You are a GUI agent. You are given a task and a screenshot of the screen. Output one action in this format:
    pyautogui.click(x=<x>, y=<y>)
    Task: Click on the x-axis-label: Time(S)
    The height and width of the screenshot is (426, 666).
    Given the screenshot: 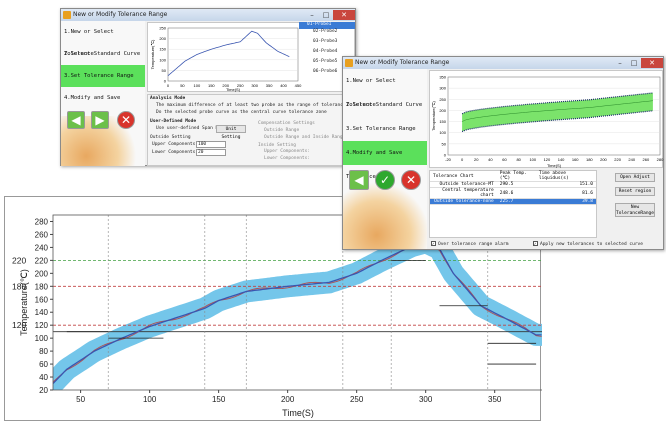 What is the action you would take?
    pyautogui.click(x=298, y=413)
    